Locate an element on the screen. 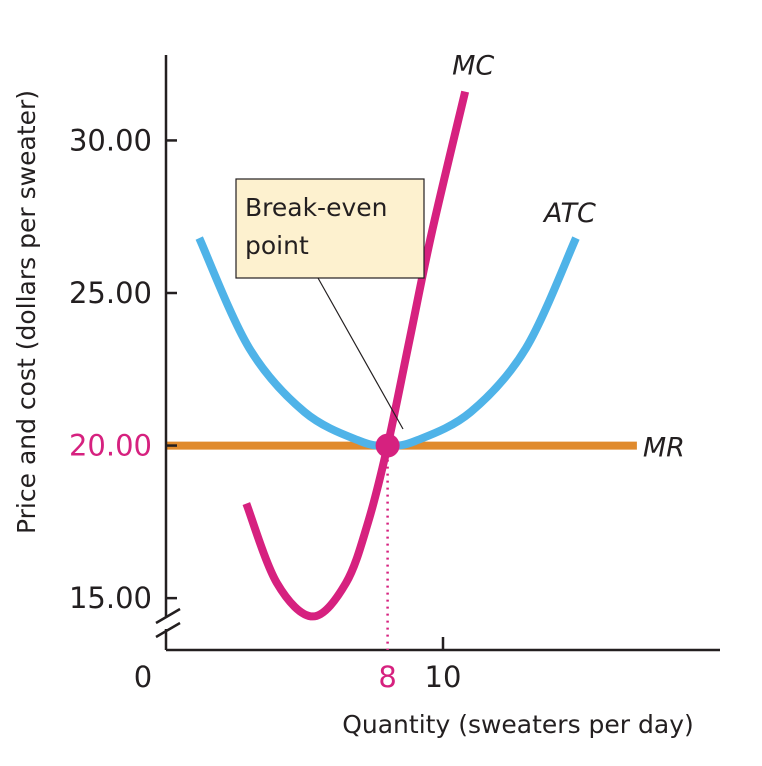  callout-text-line-1: Break-even is located at coordinates (316, 207).